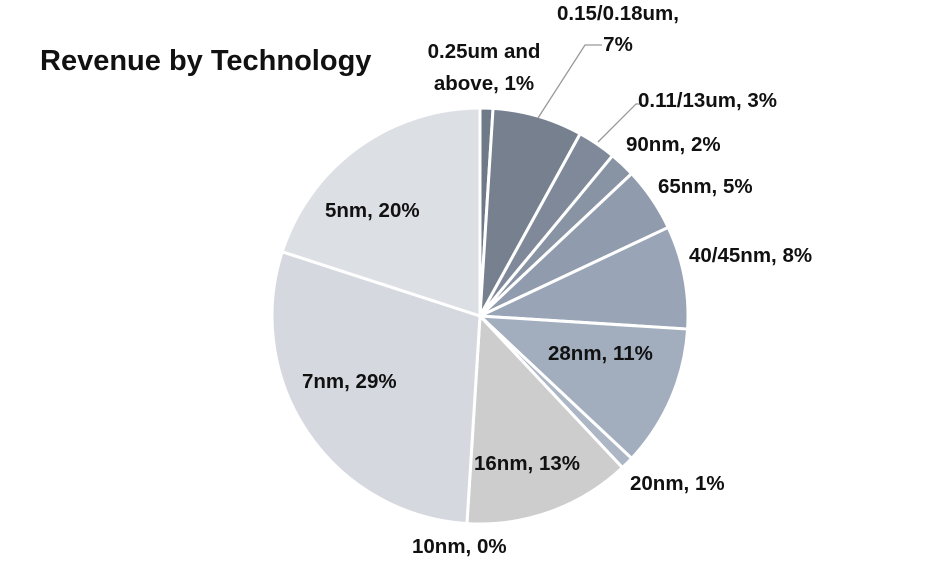 The height and width of the screenshot is (565, 942). I want to click on label-5nm: 5nm, 20%, so click(372, 210).